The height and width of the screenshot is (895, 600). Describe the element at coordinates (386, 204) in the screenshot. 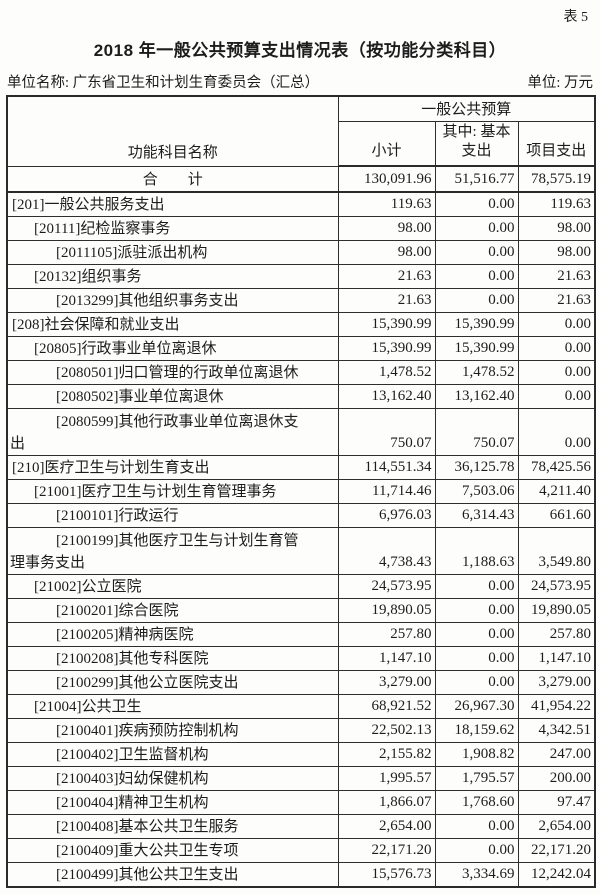

I see `subtotal-cell: 119.63` at that location.